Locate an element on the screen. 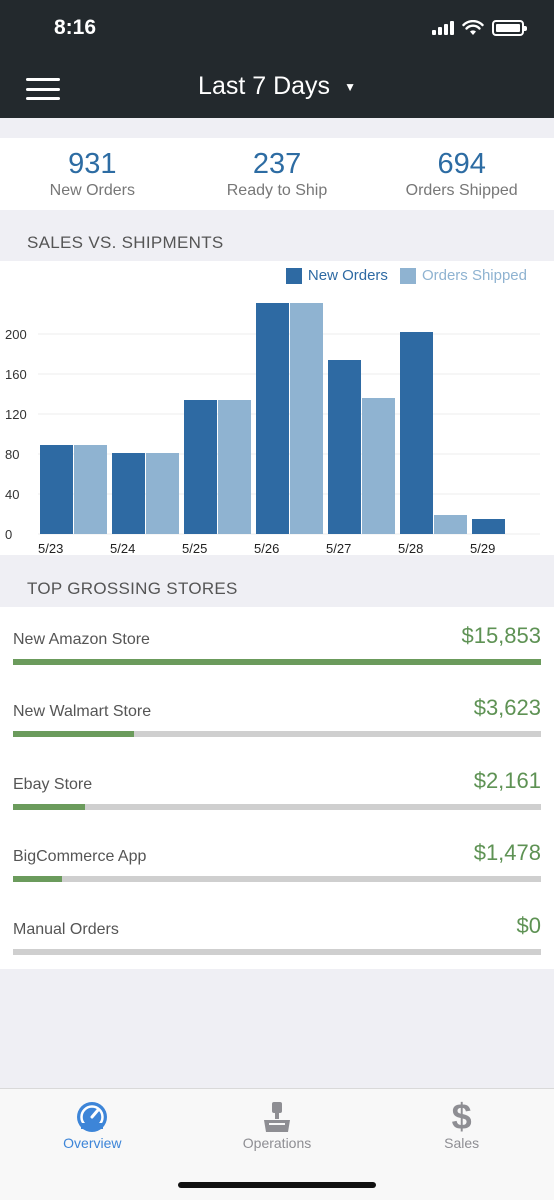 This screenshot has width=554, height=1200. stat-value: 237 is located at coordinates (277, 164).